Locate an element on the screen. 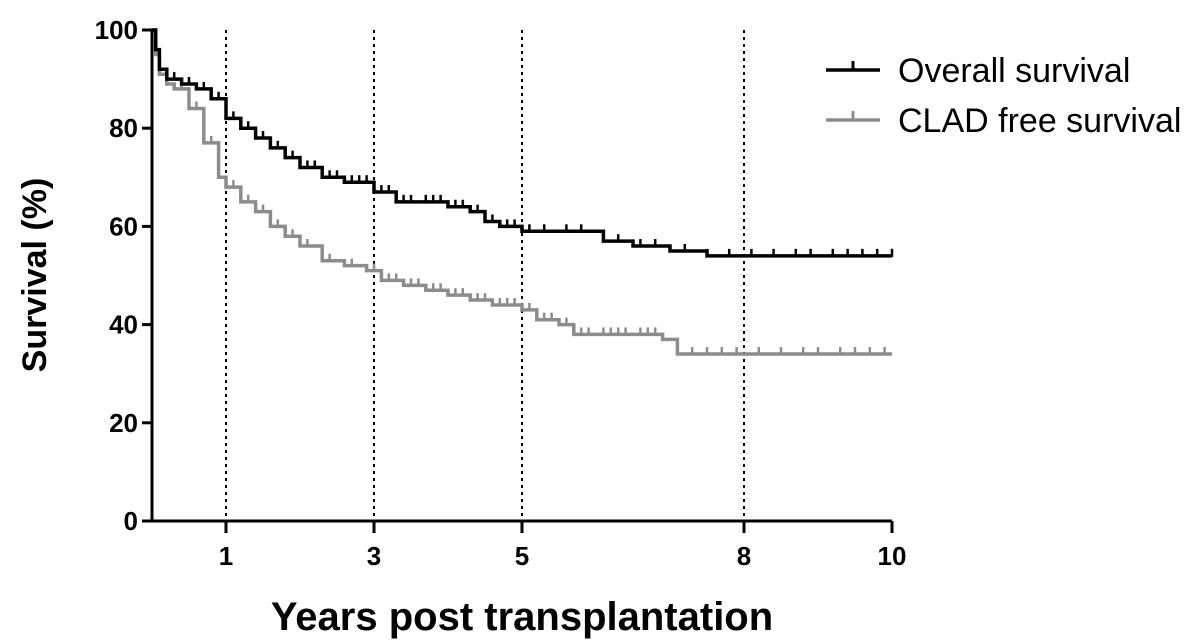 Image resolution: width=1195 pixels, height=644 pixels. x-tick-label-10: 10 is located at coordinates (892, 556).